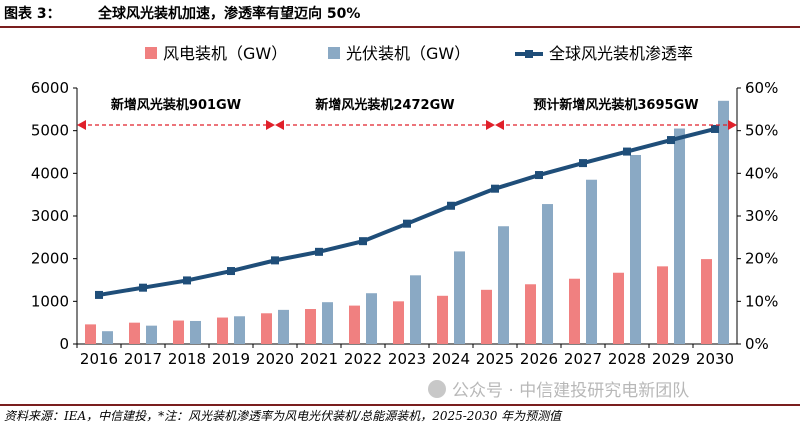  I want to click on legend-marker, so click(529, 54).